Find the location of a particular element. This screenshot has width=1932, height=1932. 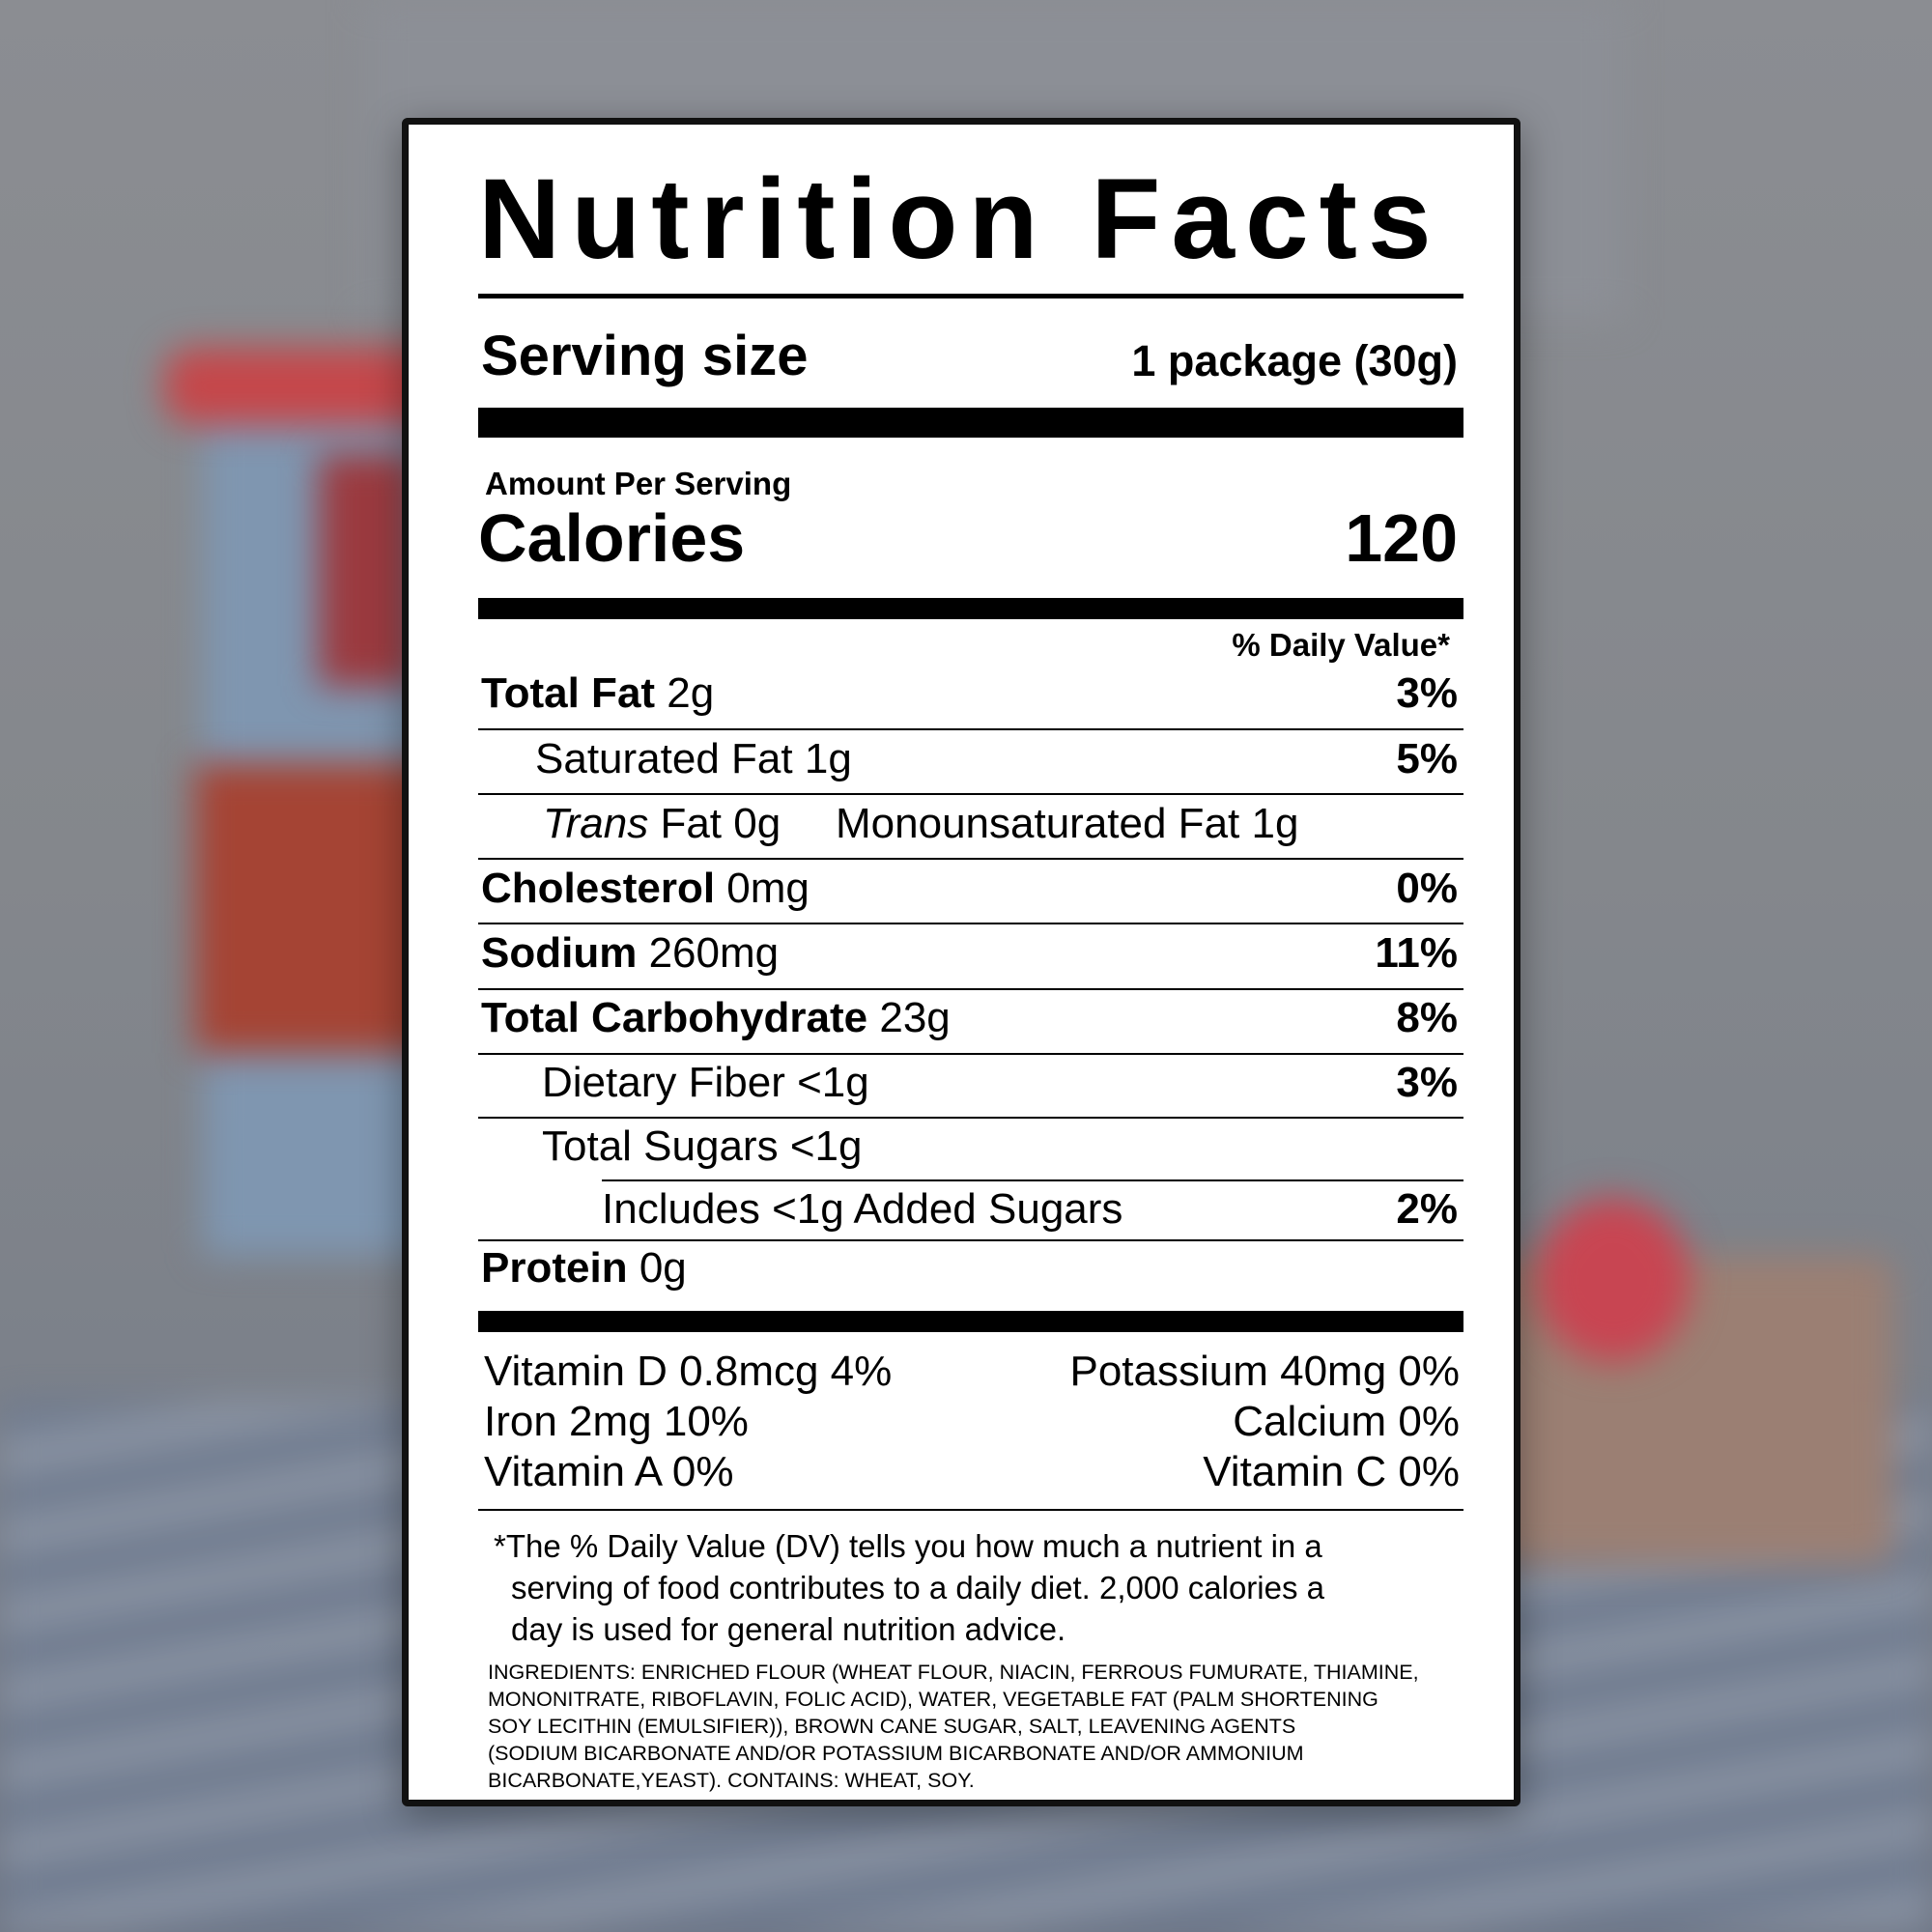

background-fruit is located at coordinates (1613, 1280).